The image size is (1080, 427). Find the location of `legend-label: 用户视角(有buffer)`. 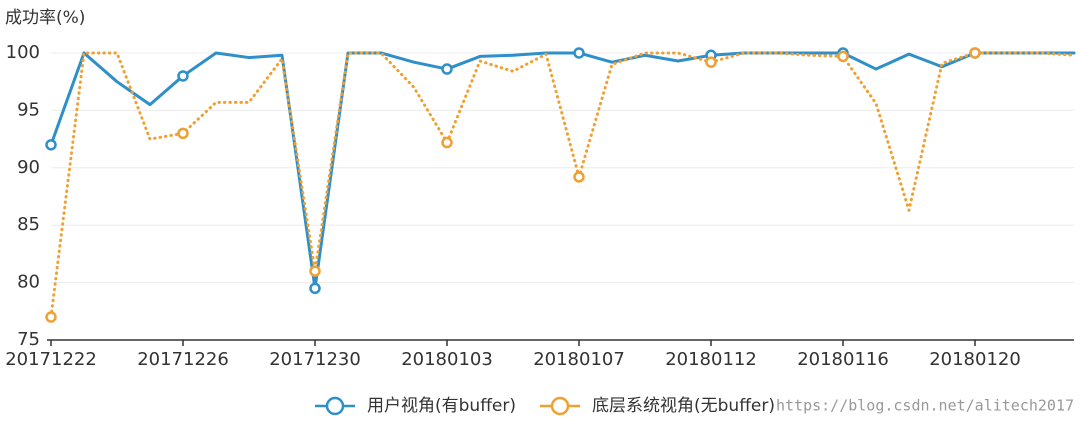

legend-label: 用户视角(有buffer) is located at coordinates (441, 406).